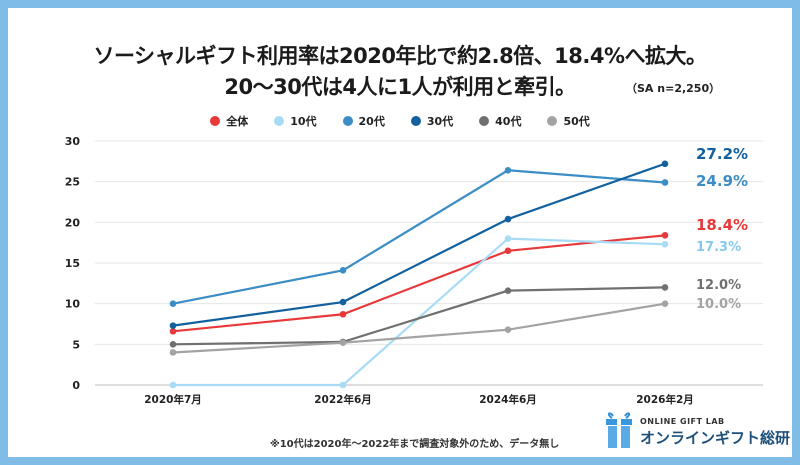 The width and height of the screenshot is (800, 465). Describe the element at coordinates (72, 263) in the screenshot. I see `y-tick-label: 15` at that location.